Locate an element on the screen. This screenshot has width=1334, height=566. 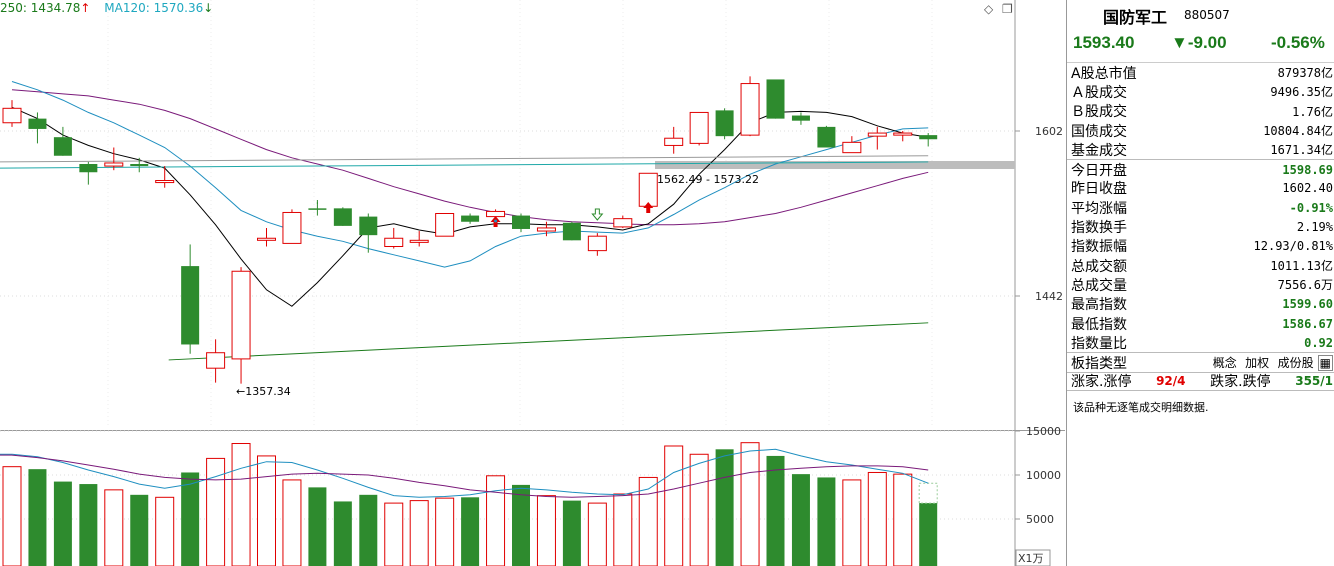
advance-decline-row: 涨家.涨停 92/4 跌家.跌停 355/1 is located at coordinates (1200, 381).